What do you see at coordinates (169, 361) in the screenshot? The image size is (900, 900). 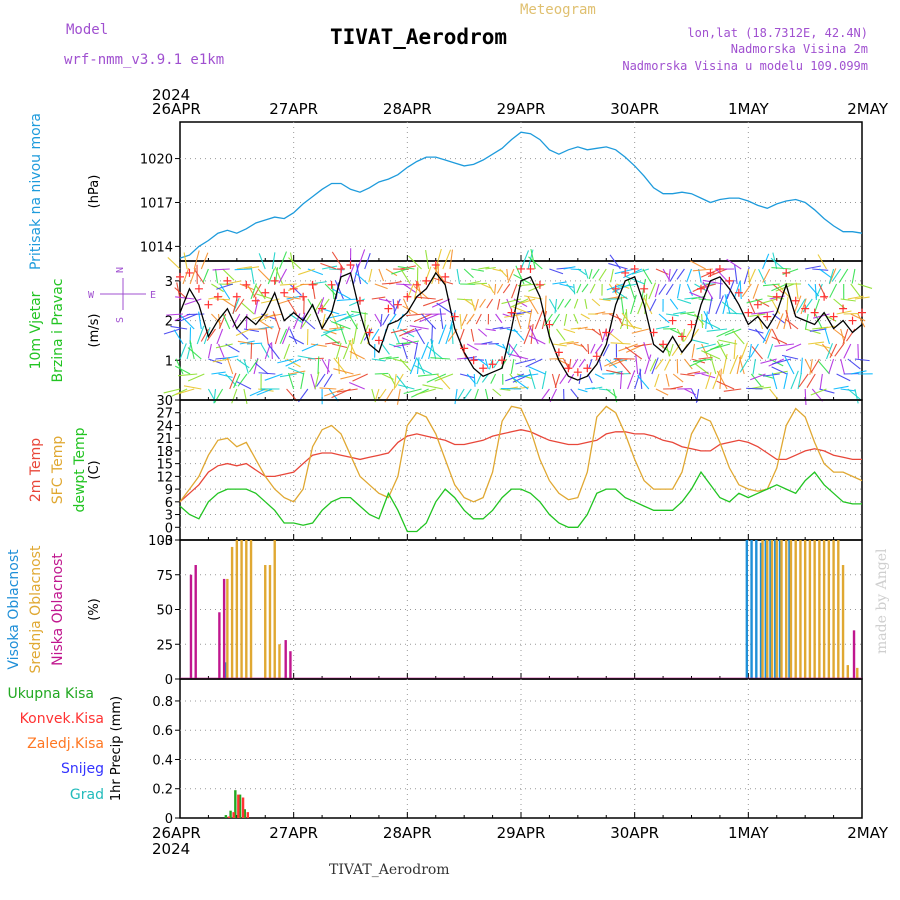 I see `ytick-label: 1` at bounding box center [169, 361].